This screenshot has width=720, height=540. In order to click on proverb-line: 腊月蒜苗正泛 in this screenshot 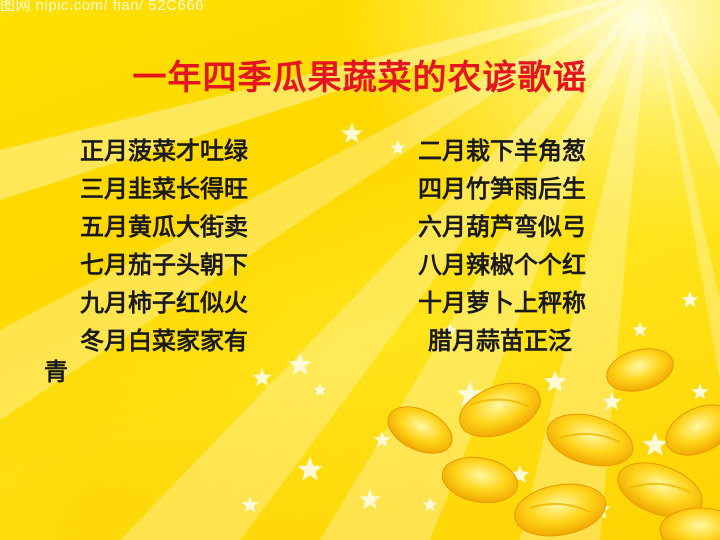, I will do `click(500, 341)`.